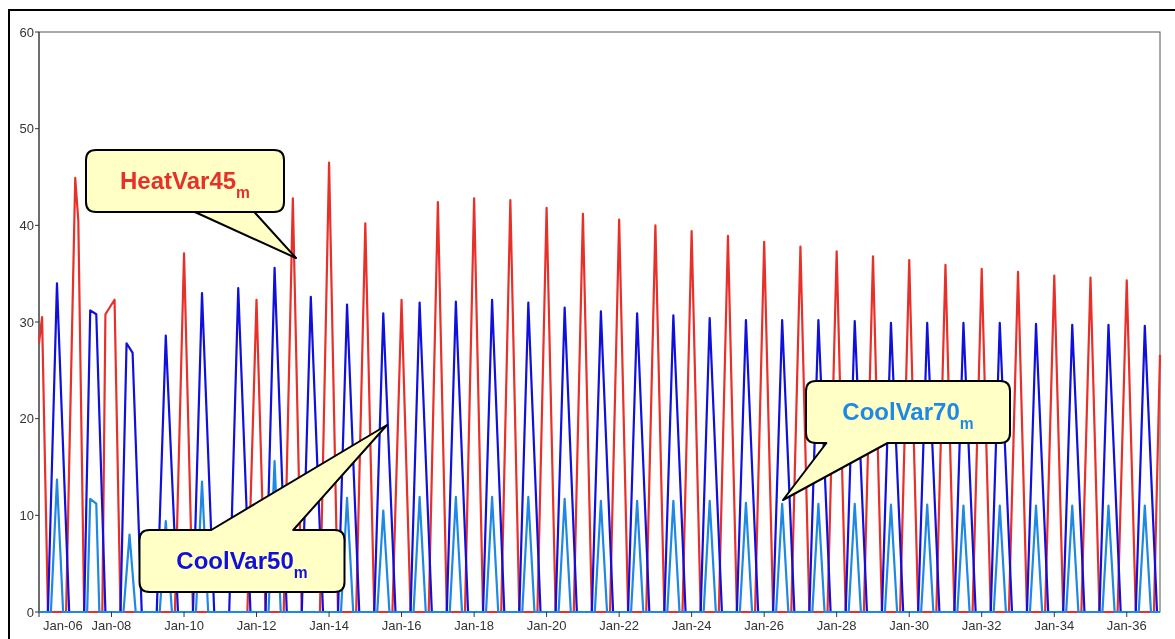 This screenshot has width=1175, height=639. What do you see at coordinates (63, 625) in the screenshot?
I see `x-tick-label: Jan-06` at bounding box center [63, 625].